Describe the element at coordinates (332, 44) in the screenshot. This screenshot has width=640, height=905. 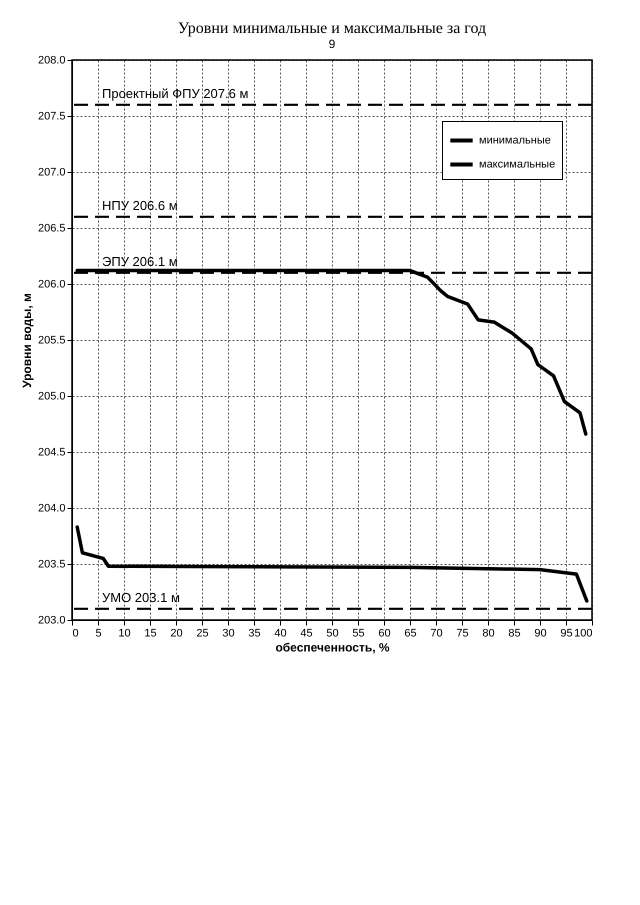
I see `text: 9` at that location.